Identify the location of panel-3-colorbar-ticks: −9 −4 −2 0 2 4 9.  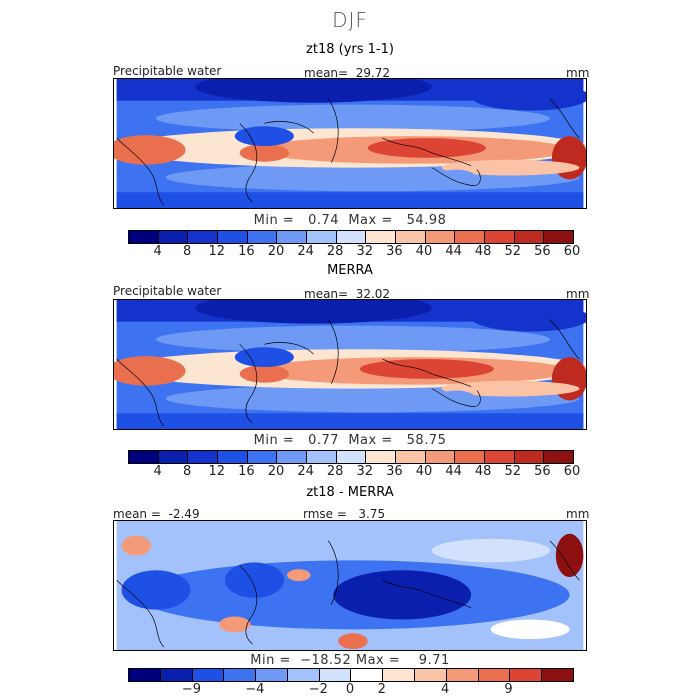
(350, 690).